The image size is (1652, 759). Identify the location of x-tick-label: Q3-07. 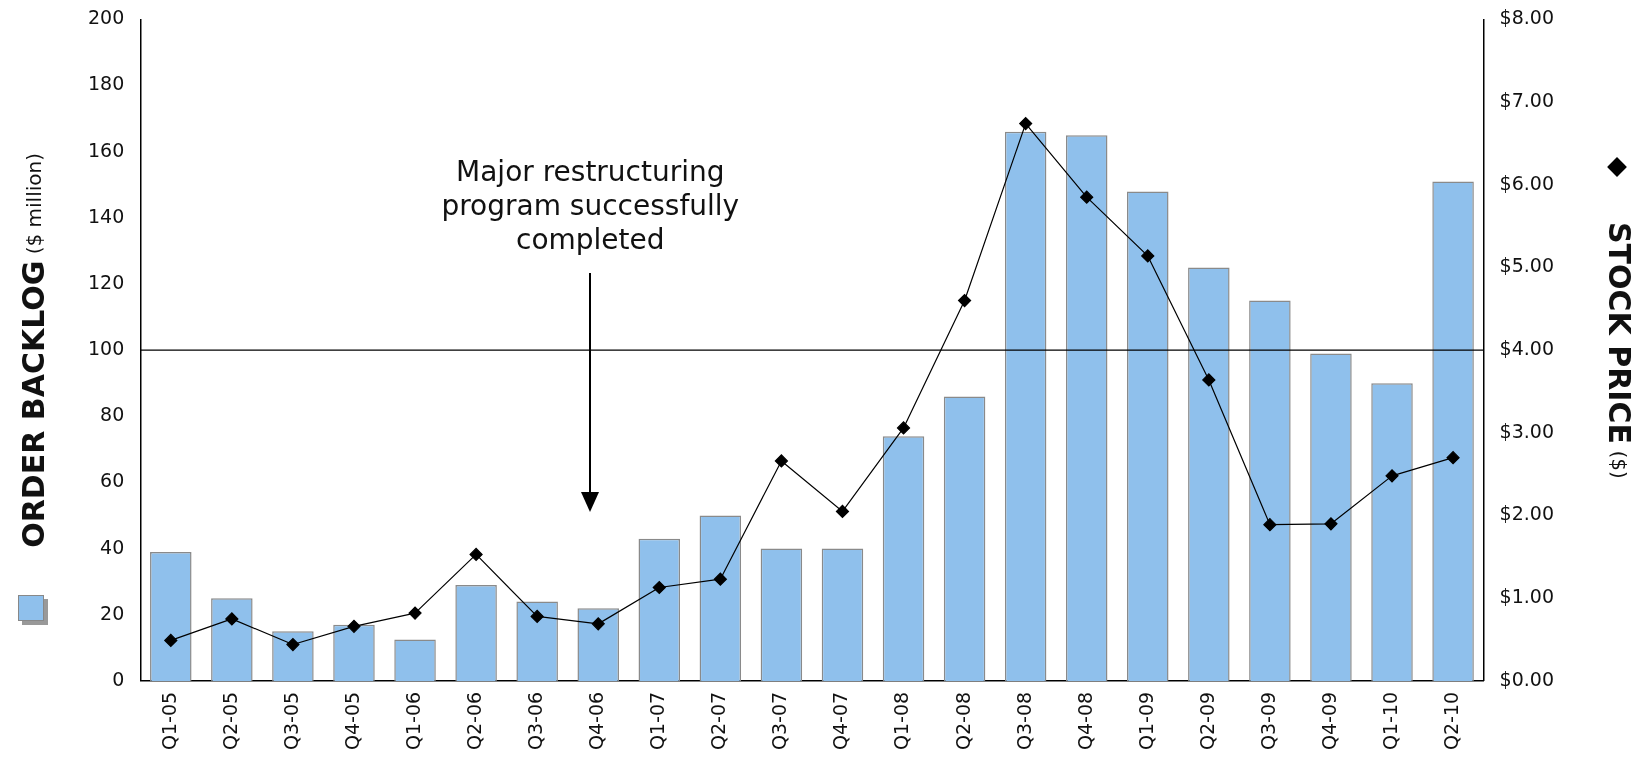
(779, 720).